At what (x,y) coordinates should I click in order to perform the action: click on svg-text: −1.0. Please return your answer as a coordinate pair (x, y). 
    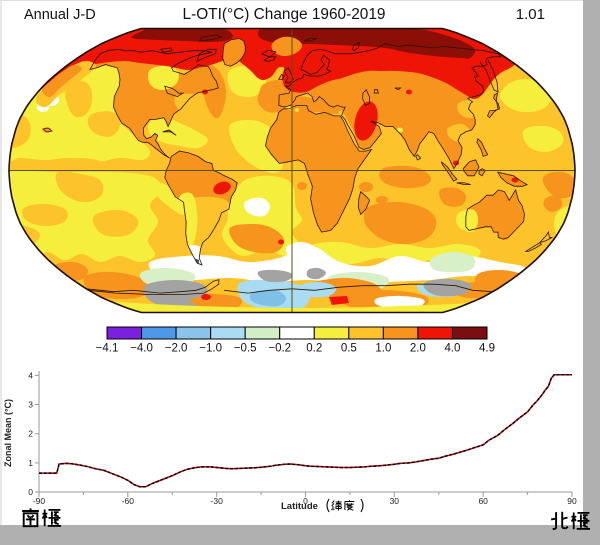
    Looking at the image, I should click on (210, 349).